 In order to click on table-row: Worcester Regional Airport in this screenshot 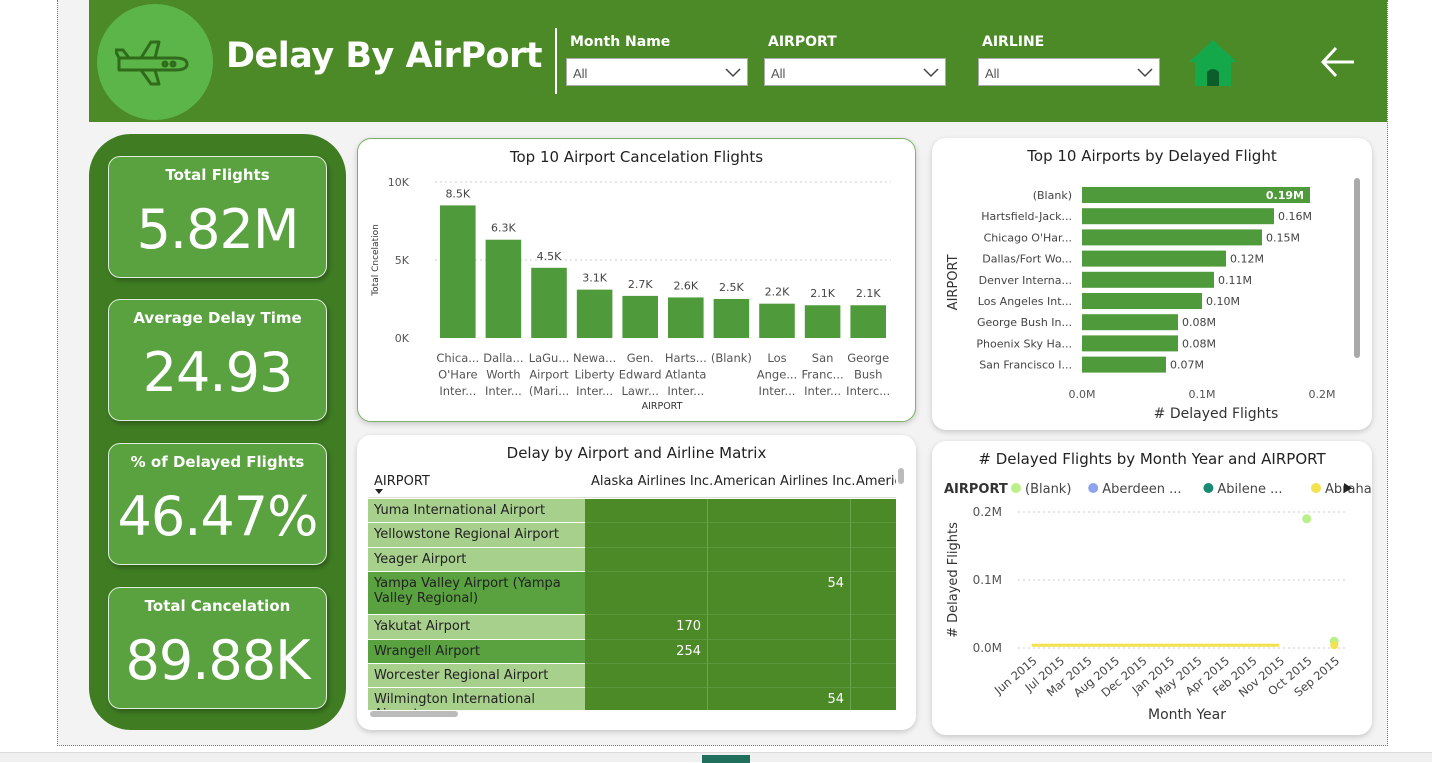, I will do `click(632, 676)`.